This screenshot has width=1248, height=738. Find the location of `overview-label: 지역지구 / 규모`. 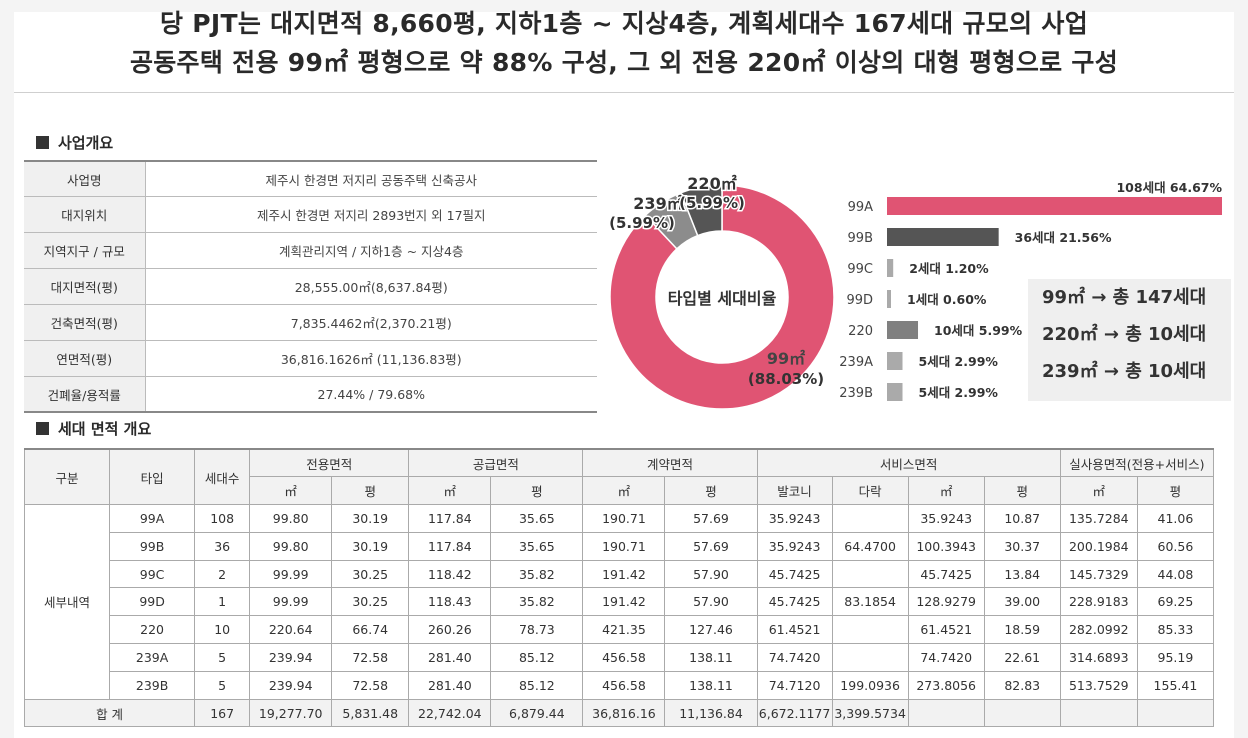

overview-label: 지역지구 / 규모 is located at coordinates (85, 251).